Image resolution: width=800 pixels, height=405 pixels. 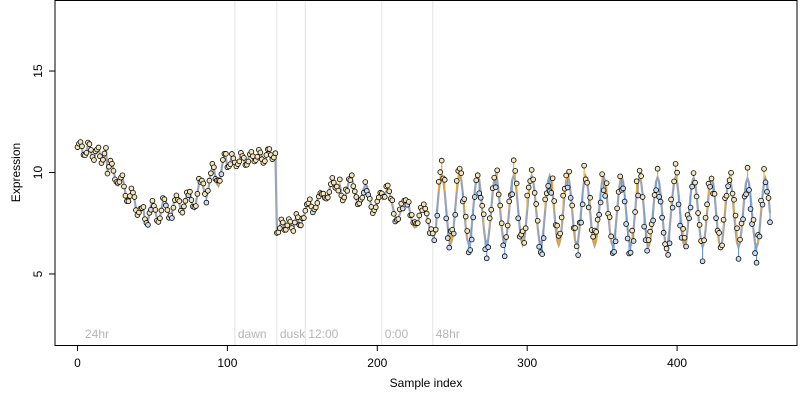 What do you see at coordinates (426, 383) in the screenshot?
I see `x-axis-title: Sample index` at bounding box center [426, 383].